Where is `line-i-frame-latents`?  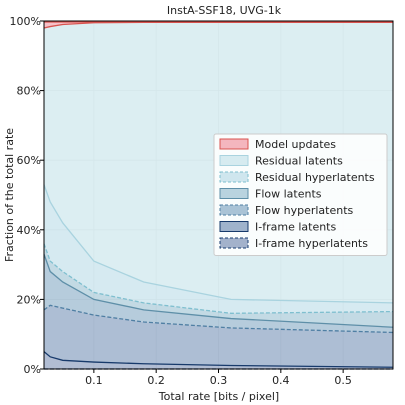 line-i-frame-latents is located at coordinates (218, 359).